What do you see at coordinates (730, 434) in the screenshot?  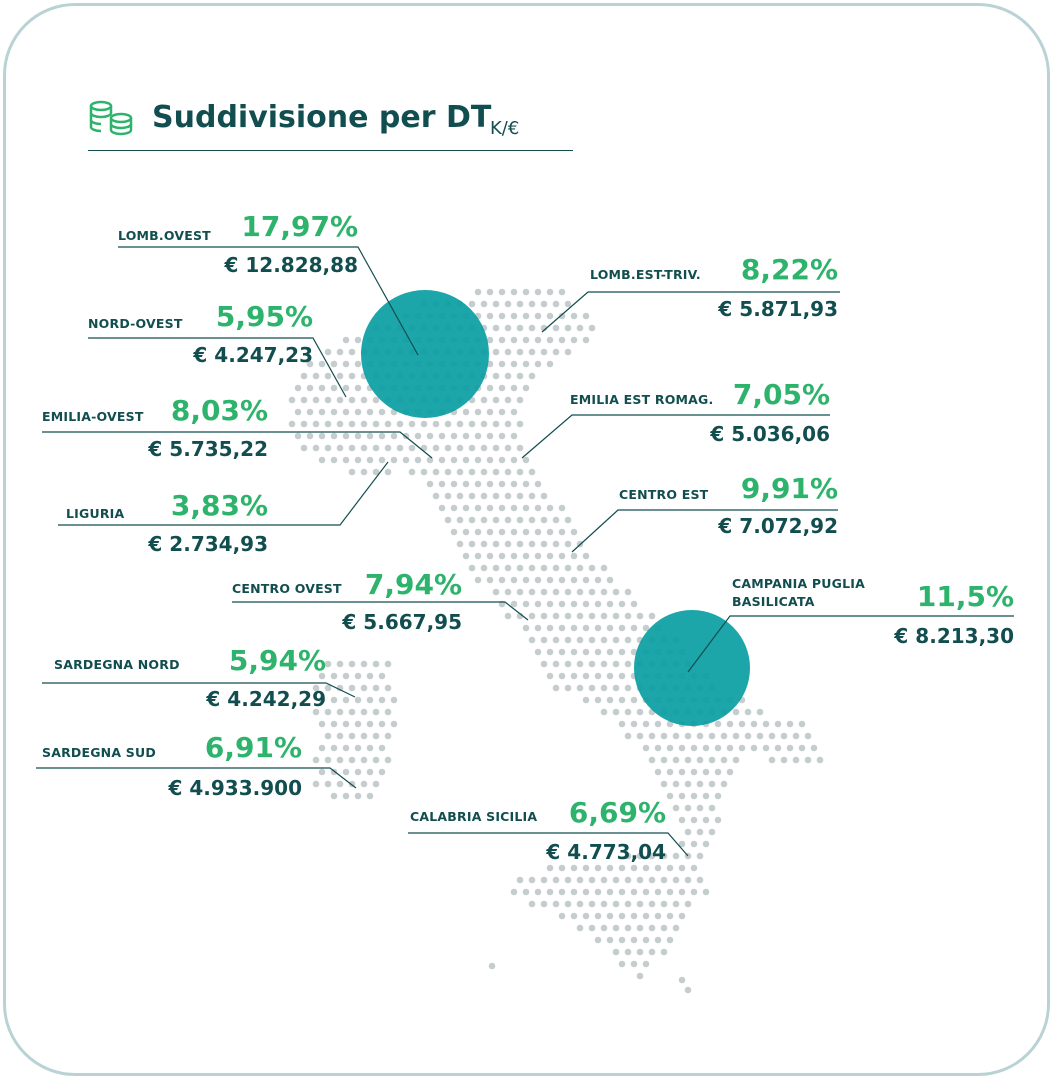 I see `value-emilia-est-romag: € 5.036,06` at bounding box center [730, 434].